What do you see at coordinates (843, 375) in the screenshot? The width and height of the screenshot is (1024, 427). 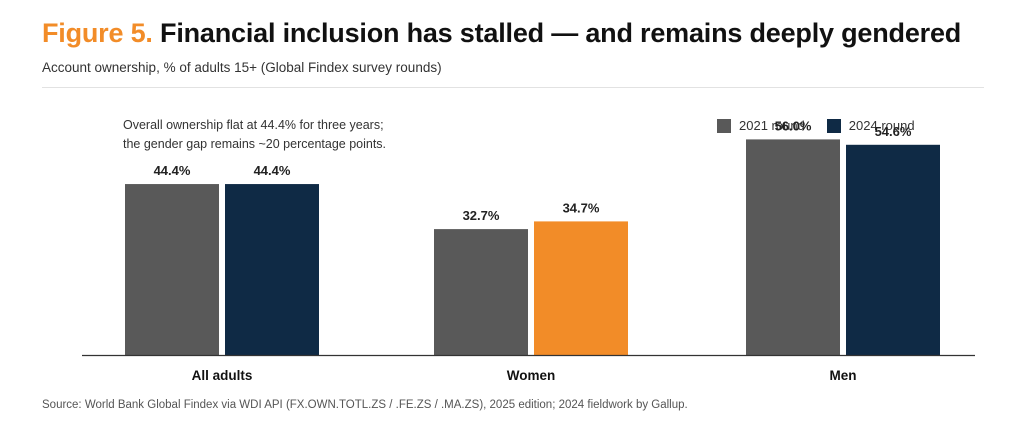 I see `category-label: Men` at bounding box center [843, 375].